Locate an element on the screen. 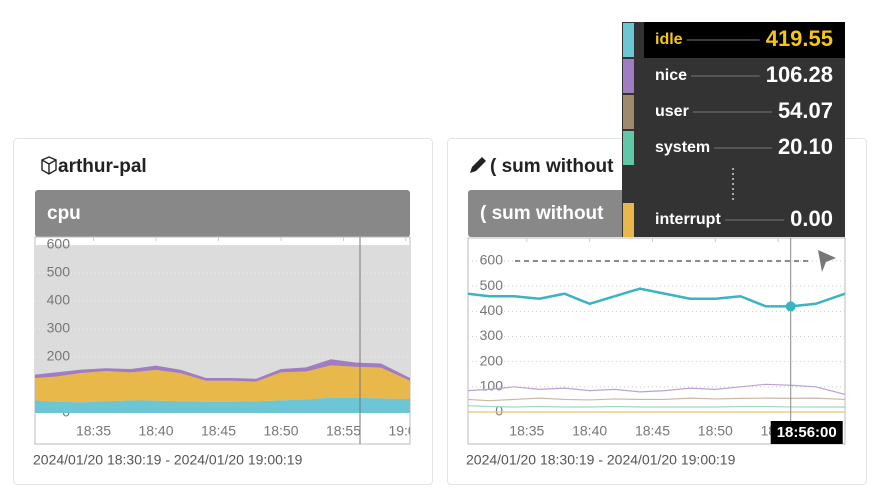  cursor-label-bg is located at coordinates (806, 432).